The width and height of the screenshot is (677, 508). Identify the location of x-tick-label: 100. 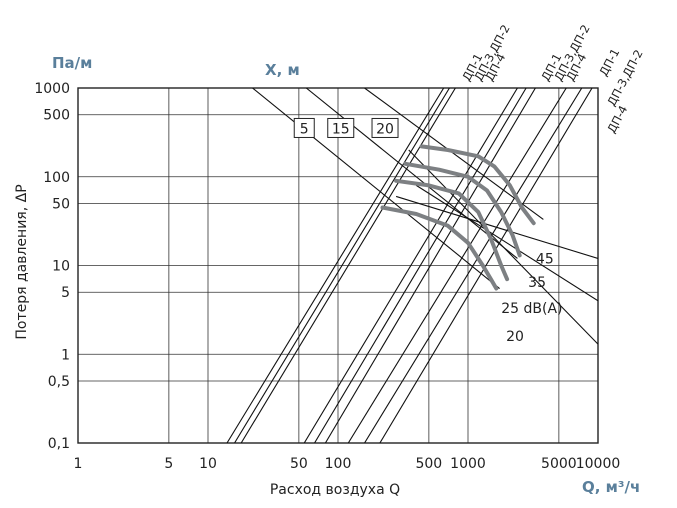
(338, 464).